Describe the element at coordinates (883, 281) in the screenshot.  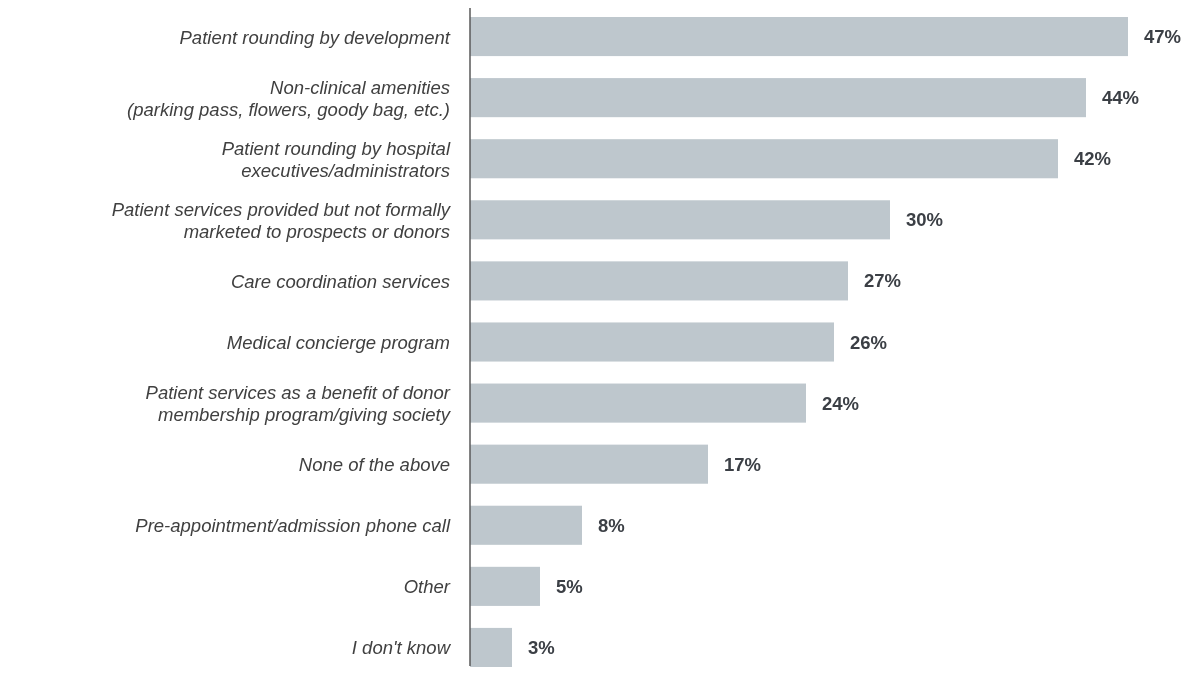
I see `data-label: 27%` at that location.